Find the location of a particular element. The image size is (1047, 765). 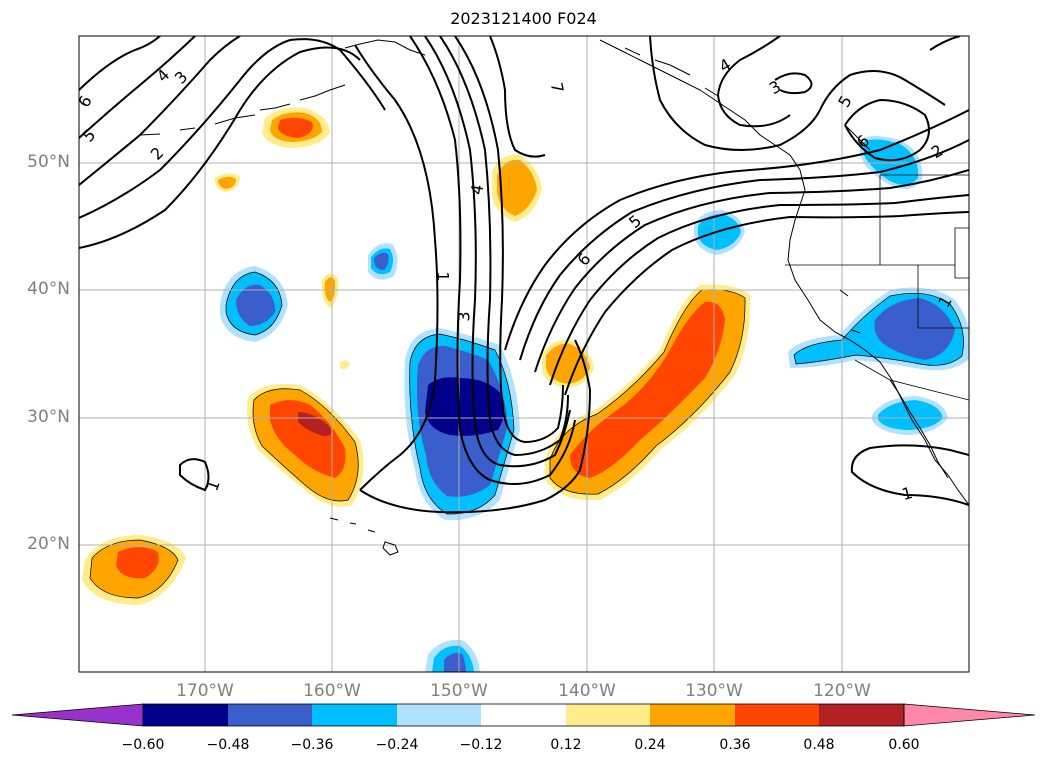

lon-label-160w: 160°W is located at coordinates (332, 691).